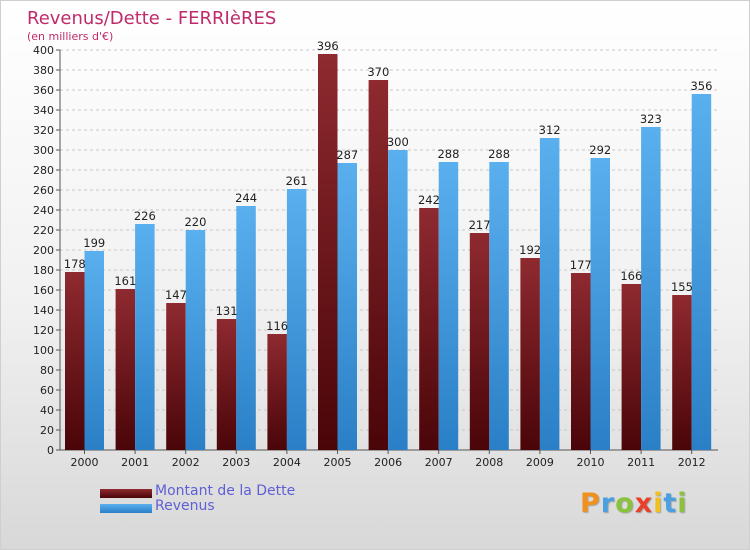 This screenshot has width=750, height=550. What do you see at coordinates (692, 462) in the screenshot?
I see `x-tick-label: 2012` at bounding box center [692, 462].